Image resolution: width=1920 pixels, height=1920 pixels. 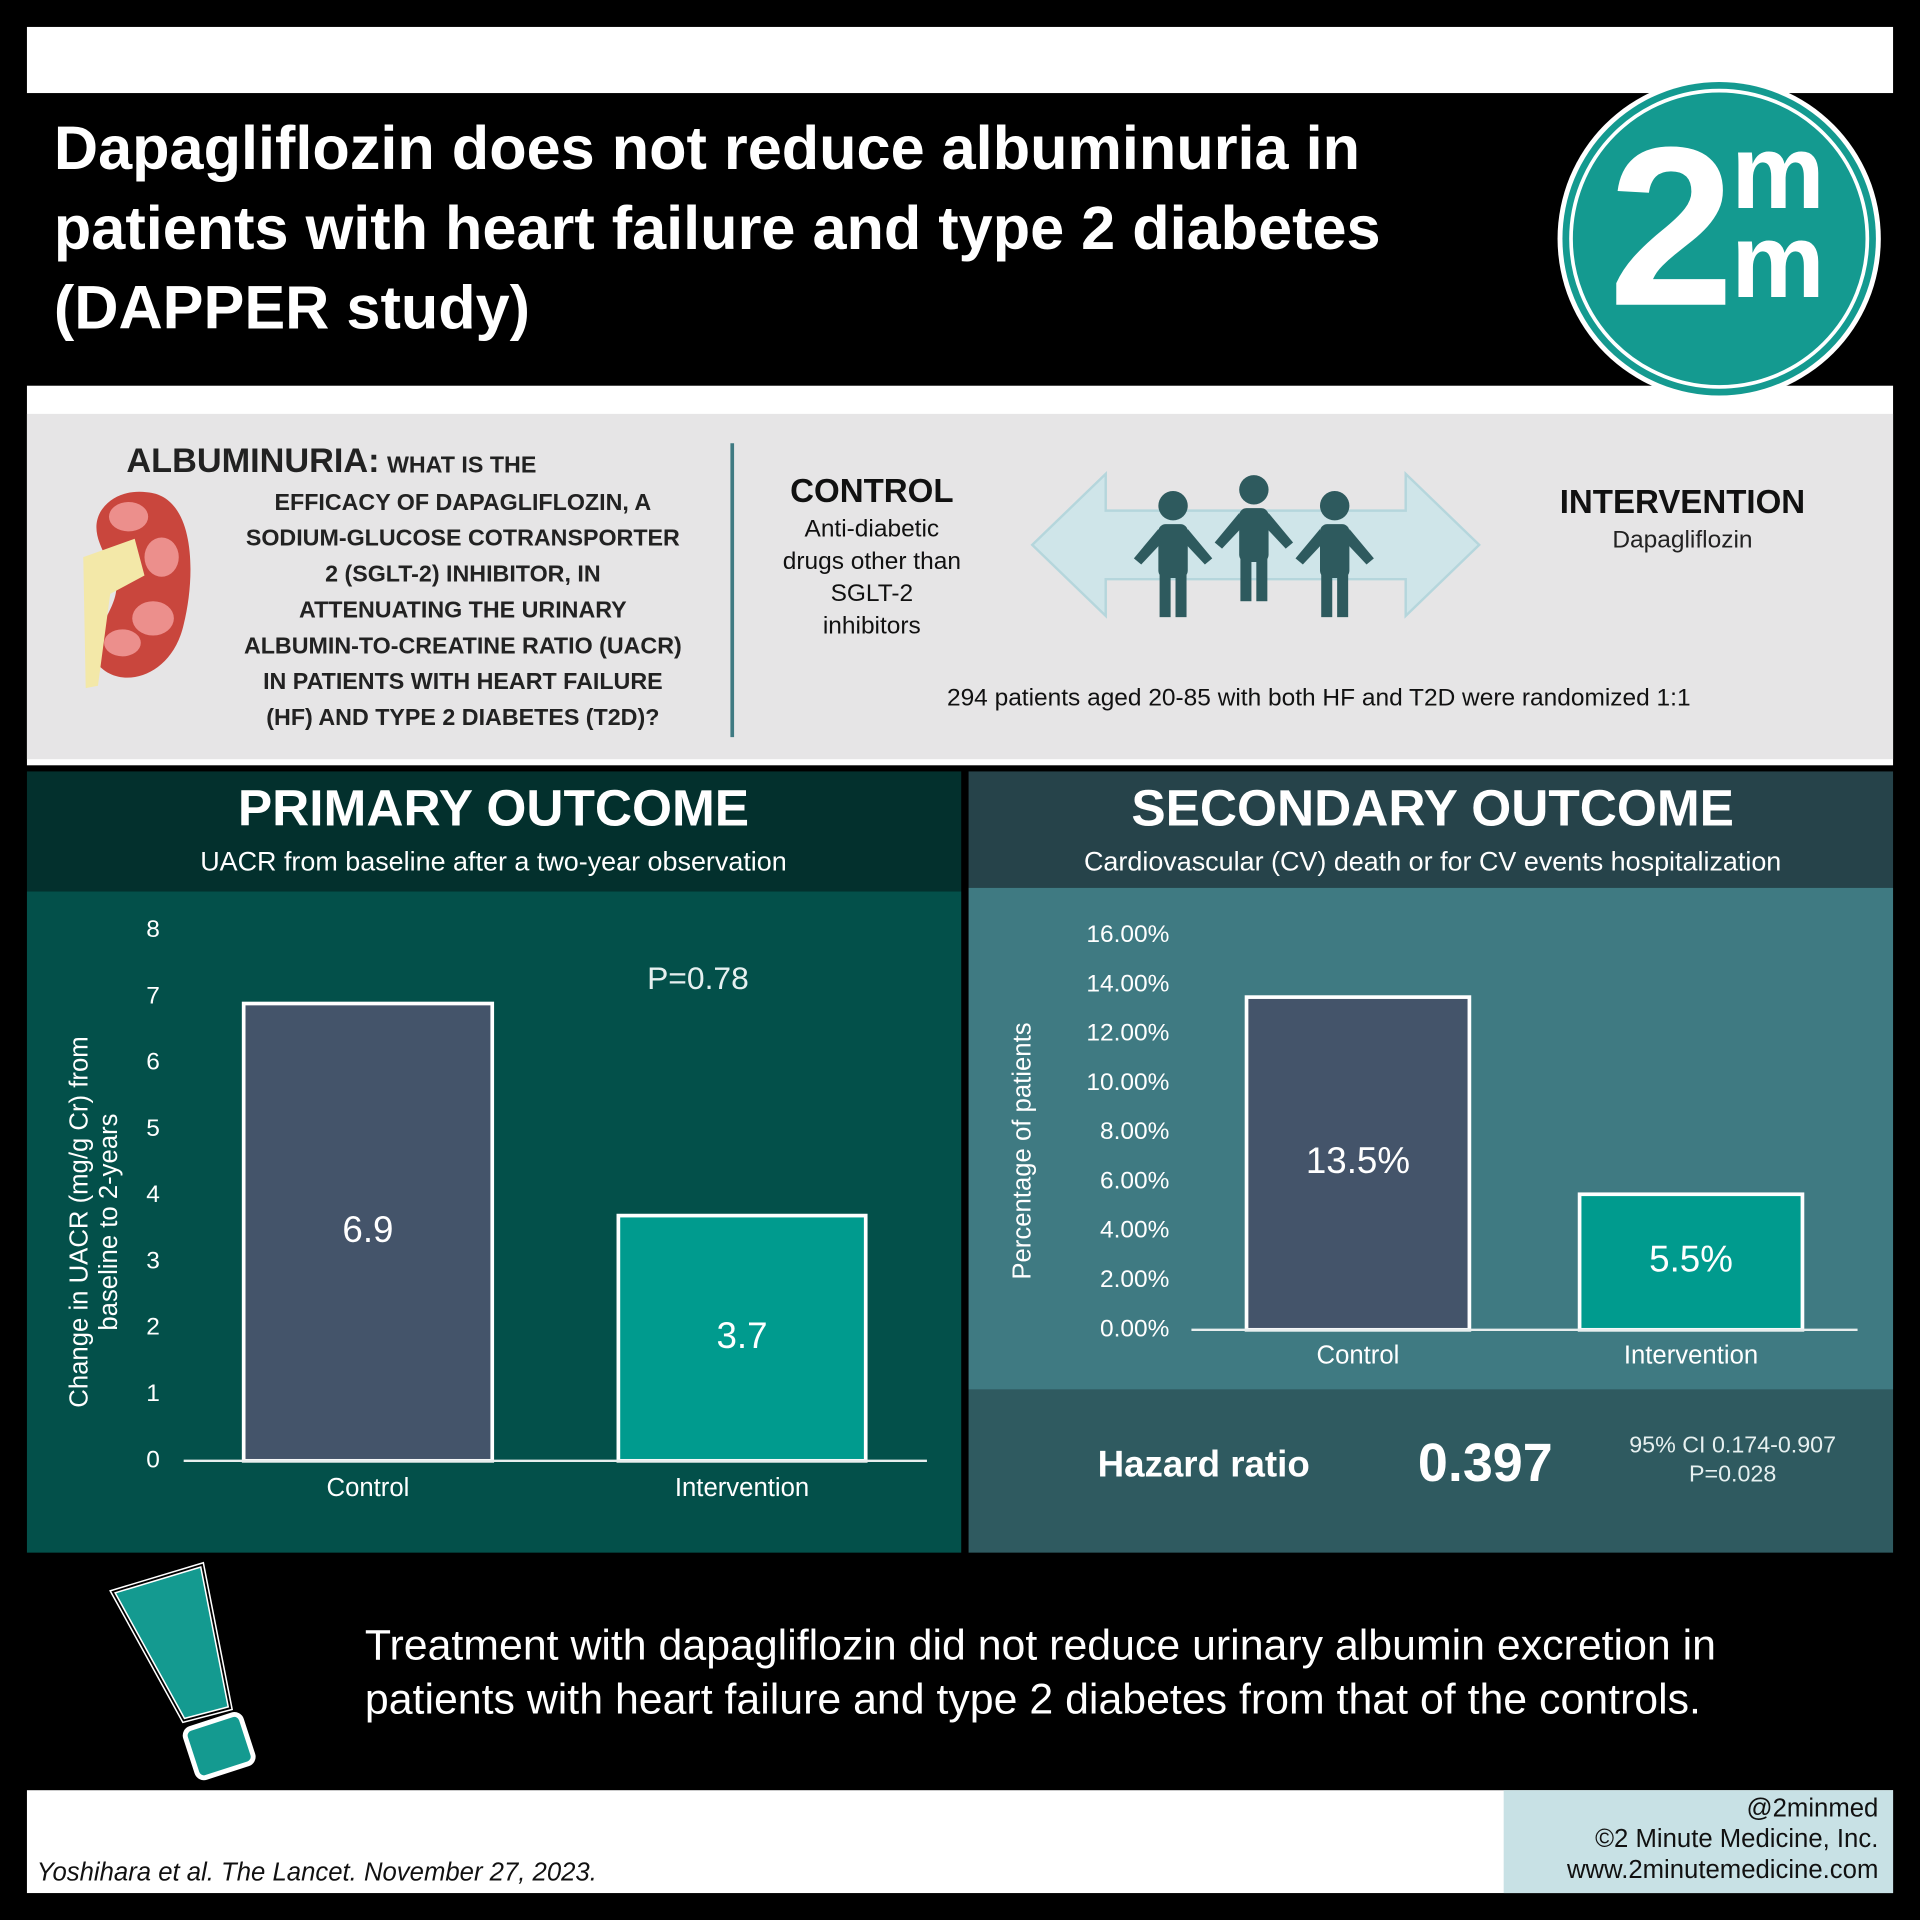 I want to click on y-tick-label: 5, so click(x=153, y=1128).